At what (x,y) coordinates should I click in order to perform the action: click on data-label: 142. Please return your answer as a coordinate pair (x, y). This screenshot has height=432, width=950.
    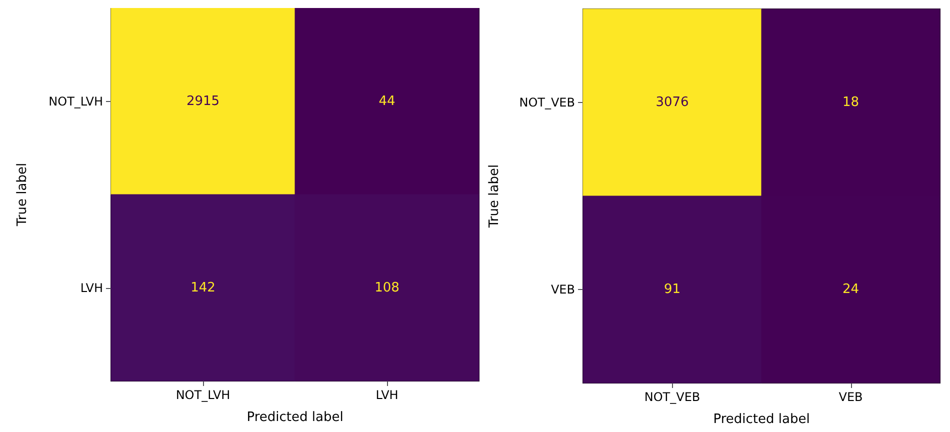
    Looking at the image, I should click on (203, 288).